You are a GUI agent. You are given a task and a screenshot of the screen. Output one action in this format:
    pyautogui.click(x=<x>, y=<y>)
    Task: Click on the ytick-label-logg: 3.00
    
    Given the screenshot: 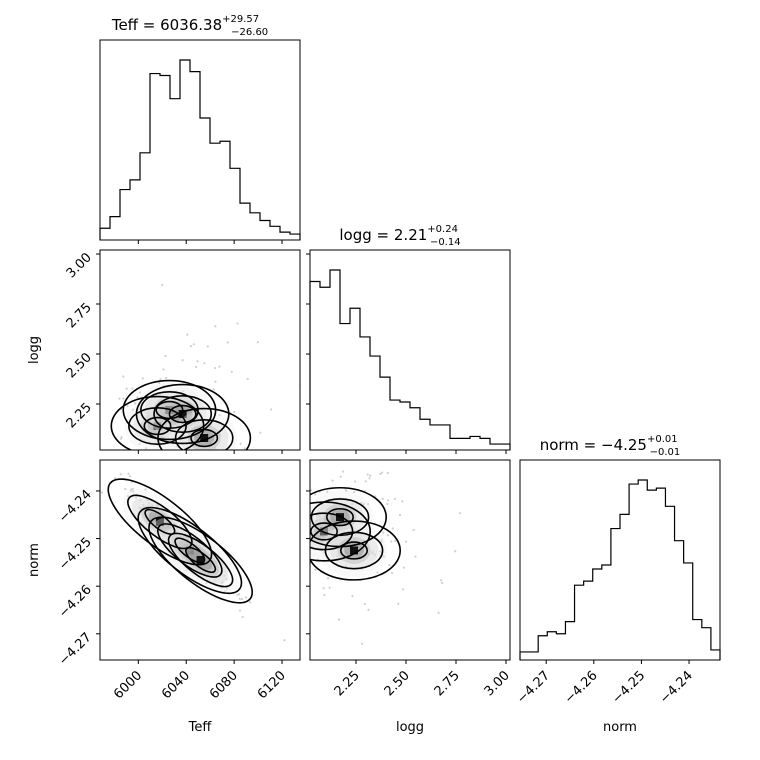 What is the action you would take?
    pyautogui.click(x=79, y=265)
    